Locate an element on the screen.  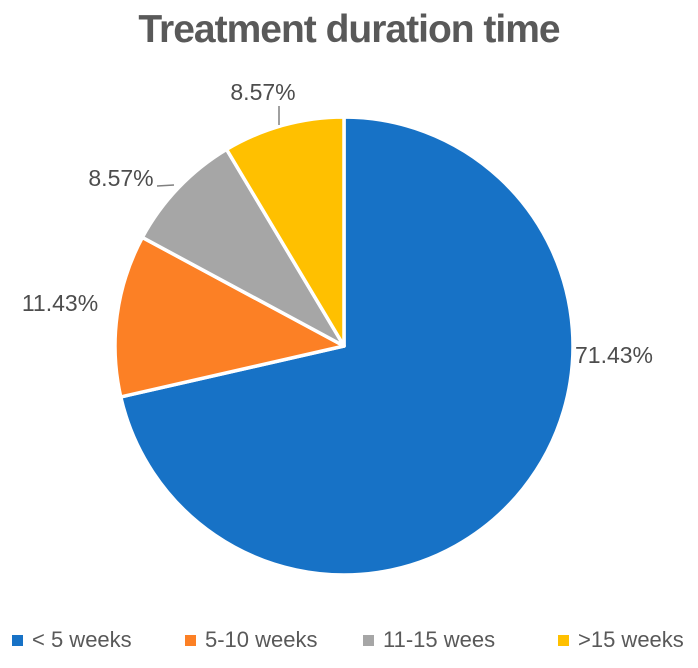
legend-item: >15 weeks is located at coordinates (621, 640).